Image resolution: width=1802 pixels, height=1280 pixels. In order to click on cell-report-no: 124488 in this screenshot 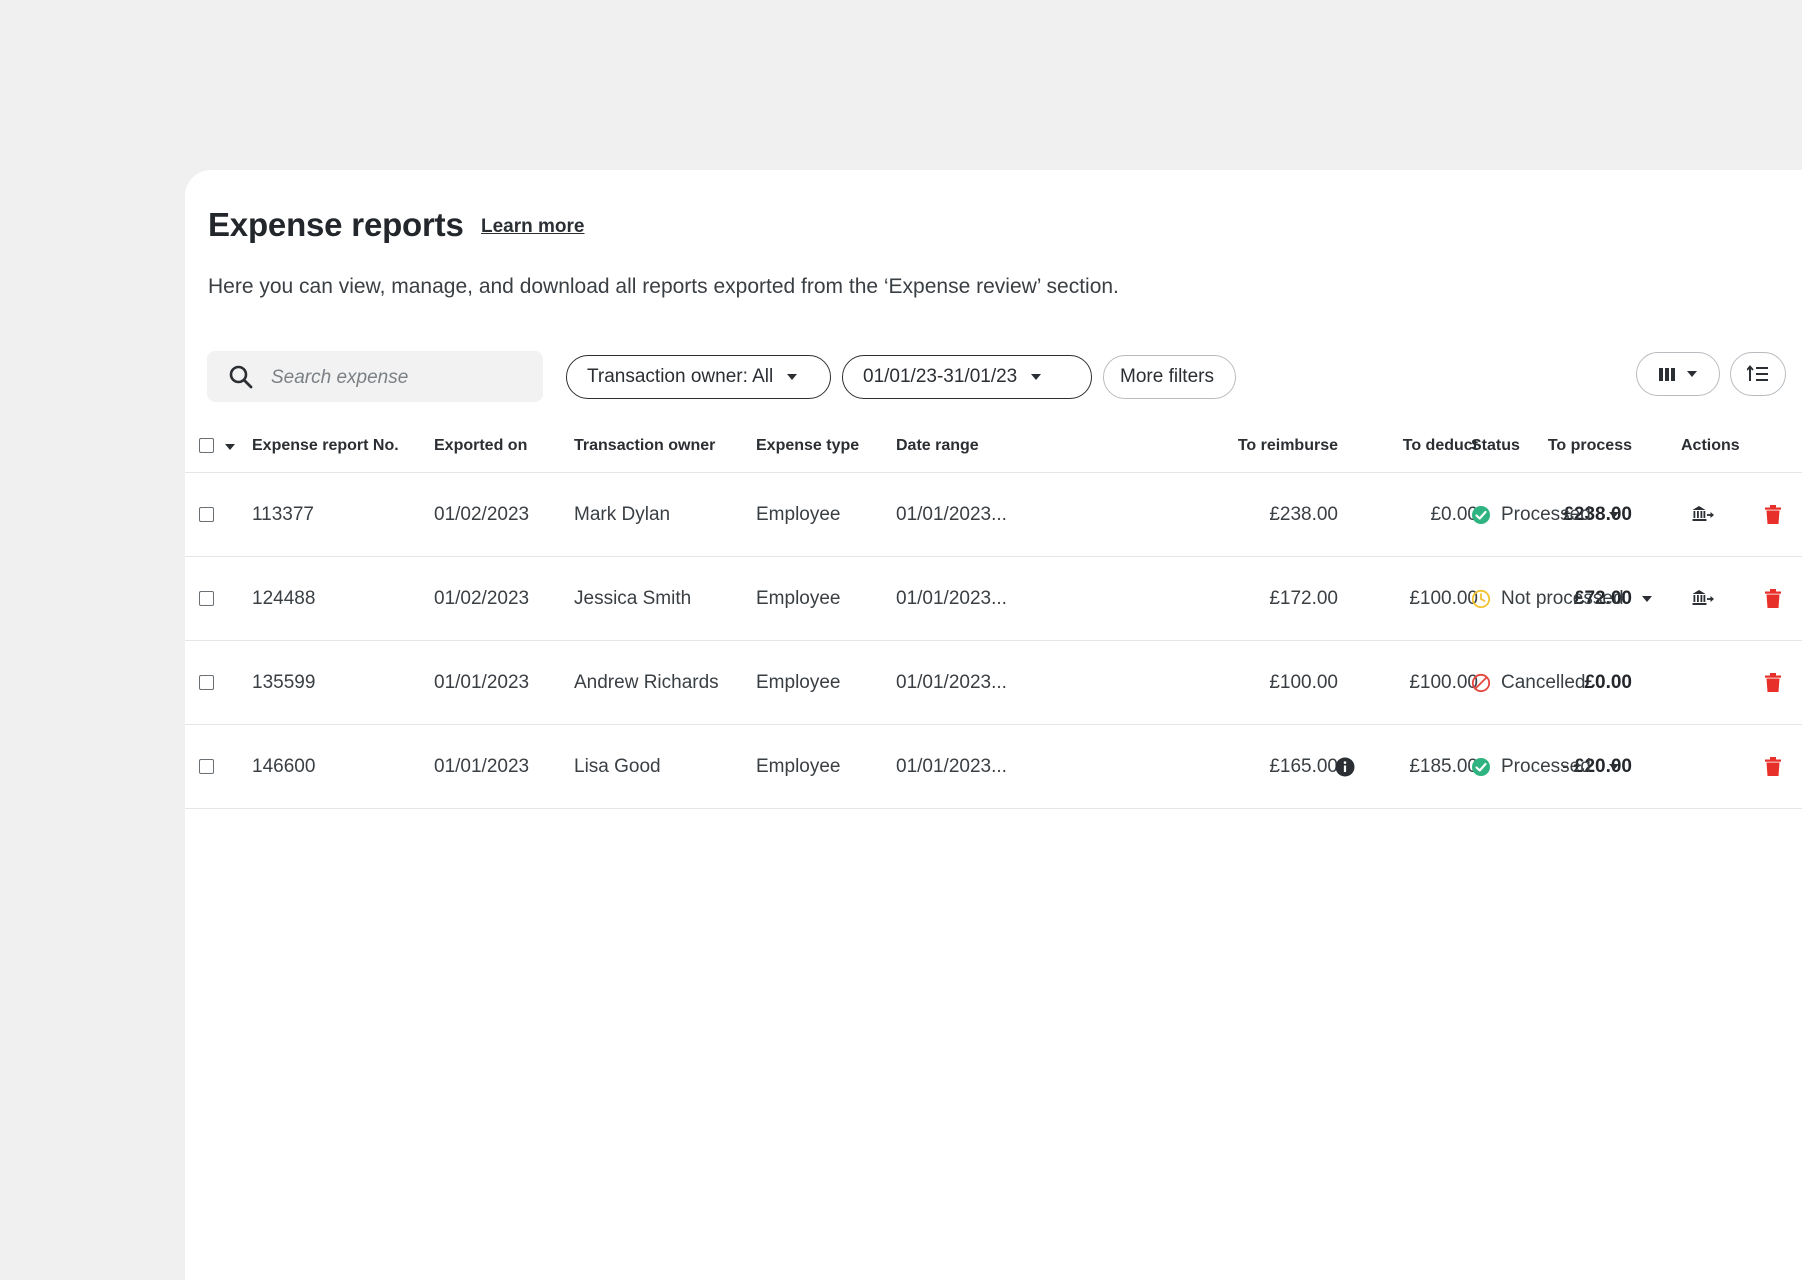, I will do `click(284, 598)`.